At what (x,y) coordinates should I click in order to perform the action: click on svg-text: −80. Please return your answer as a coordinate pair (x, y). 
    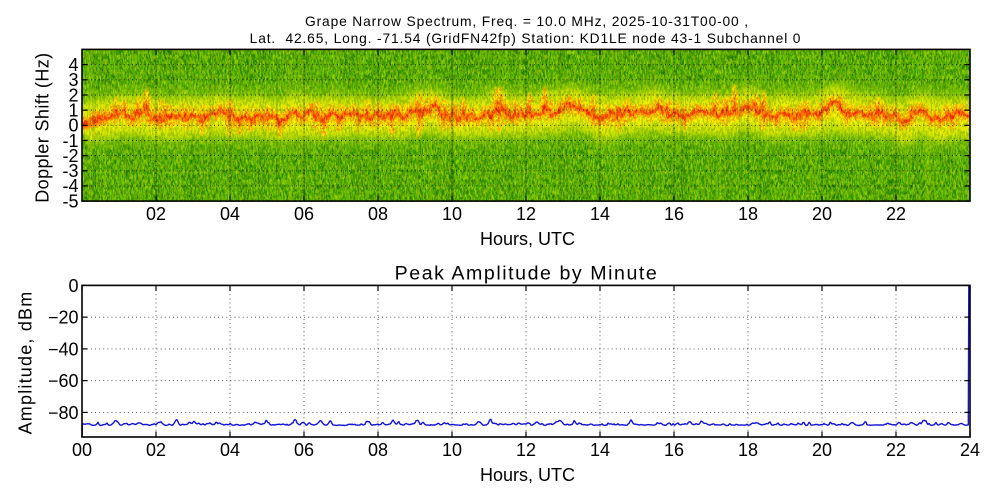
    Looking at the image, I should click on (63, 413).